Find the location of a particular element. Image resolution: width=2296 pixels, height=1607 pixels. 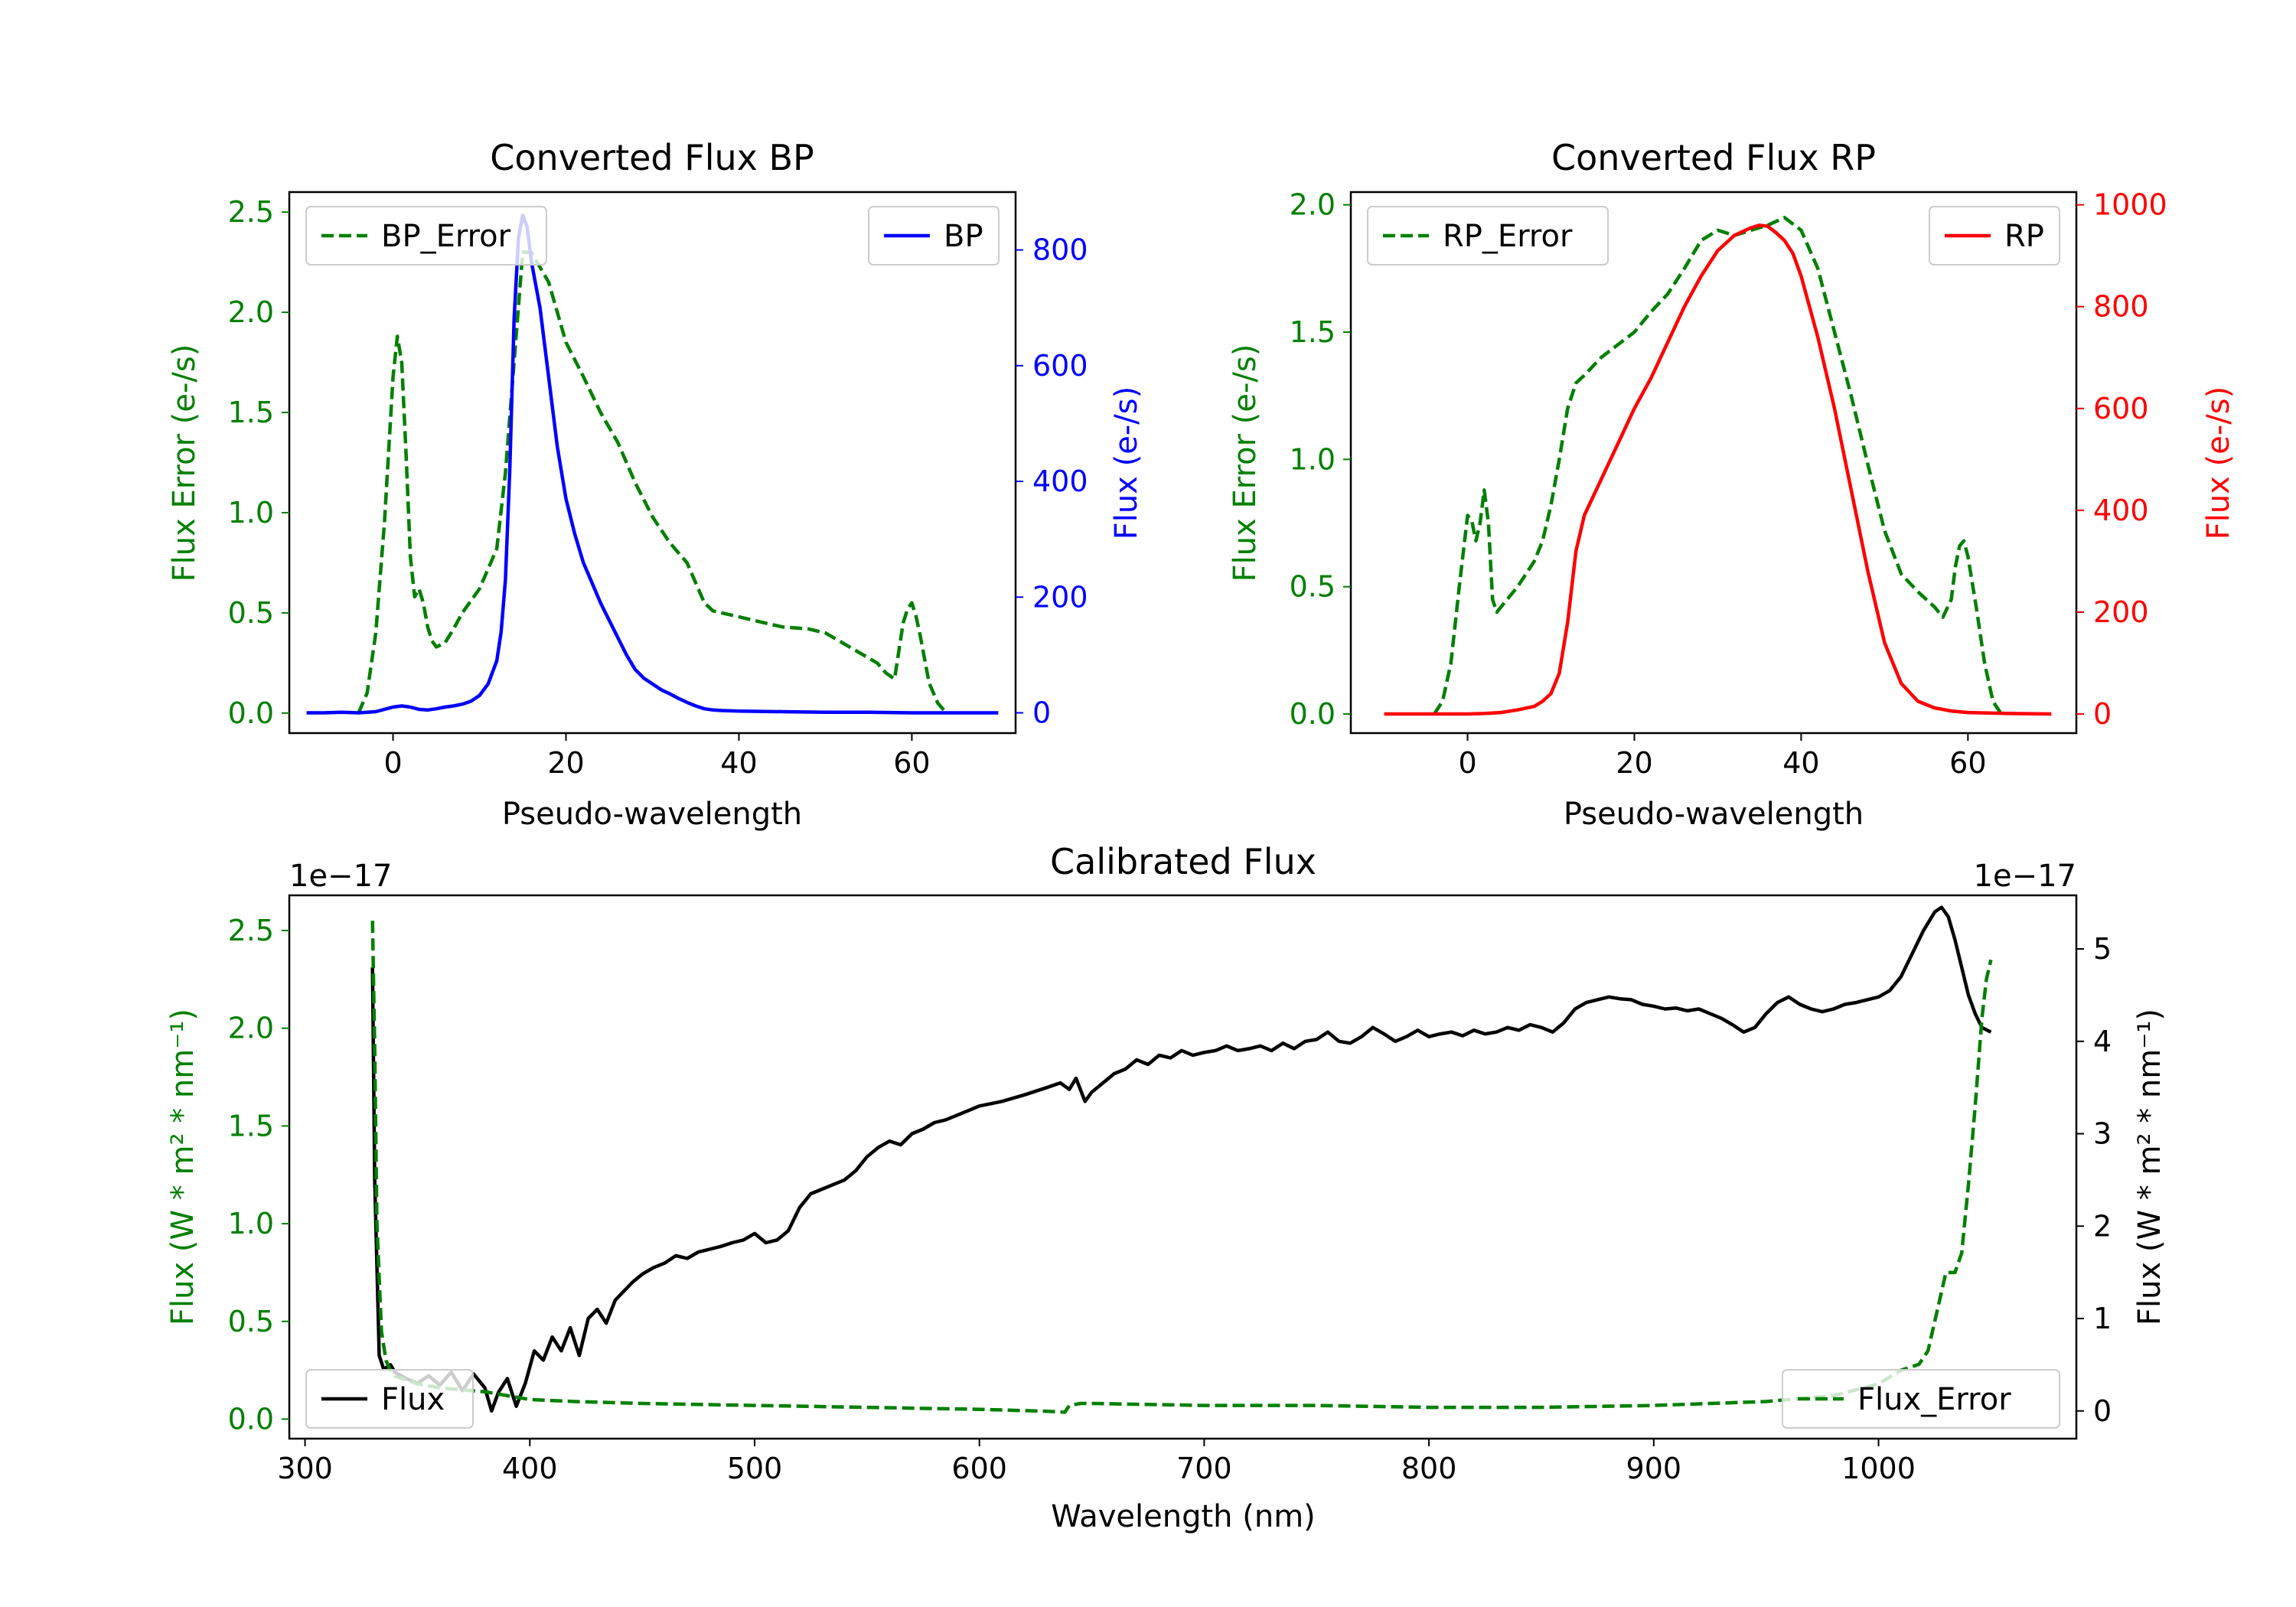

rp-title: Converted Flux RP is located at coordinates (1713, 157).